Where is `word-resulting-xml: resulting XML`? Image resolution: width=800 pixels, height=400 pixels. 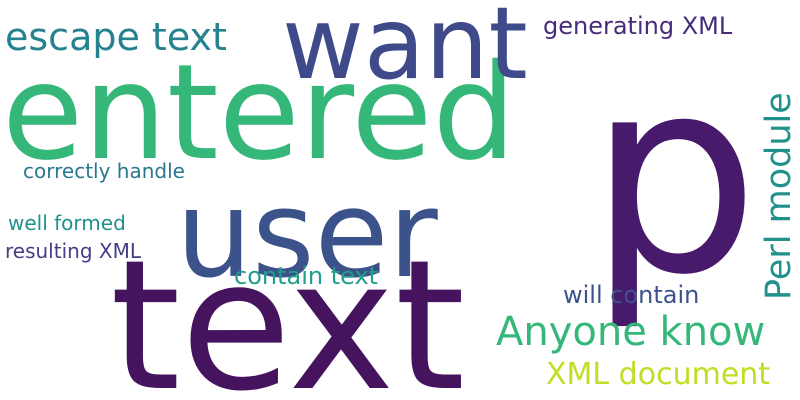 word-resulting-xml: resulting XML is located at coordinates (73, 251).